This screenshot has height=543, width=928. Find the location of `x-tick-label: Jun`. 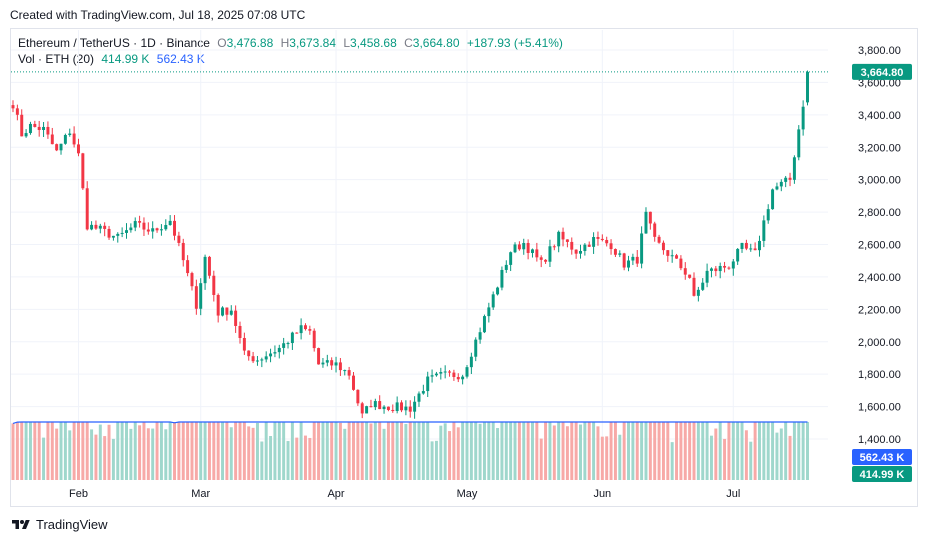

x-tick-label: Jun is located at coordinates (602, 494).